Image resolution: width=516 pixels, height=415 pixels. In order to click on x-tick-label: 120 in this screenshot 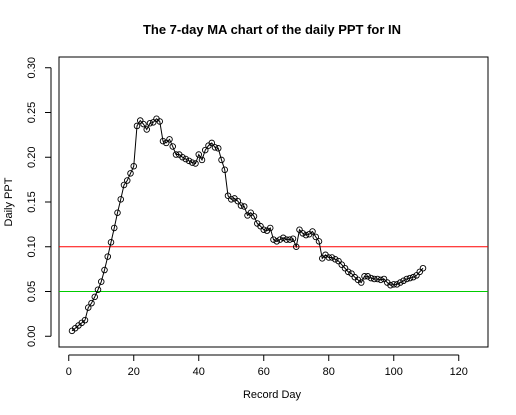, I will do `click(459, 372)`.